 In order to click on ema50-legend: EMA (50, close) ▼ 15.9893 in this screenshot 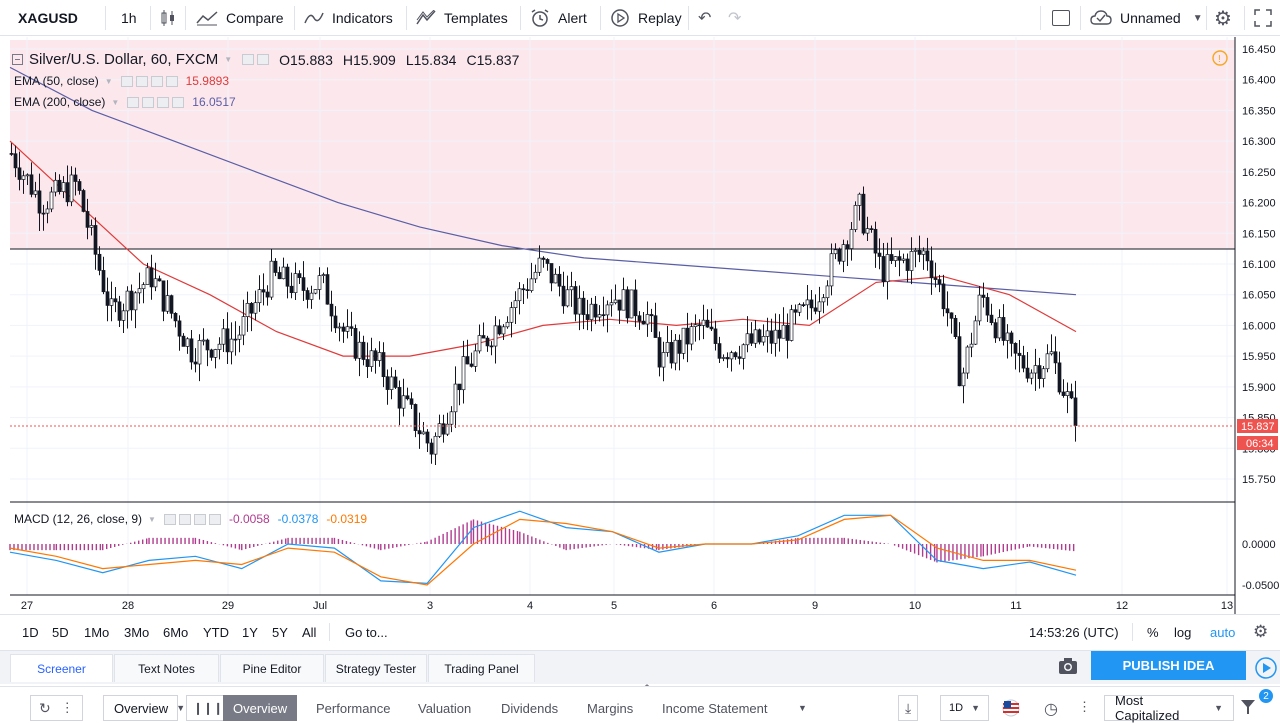, I will do `click(121, 81)`.